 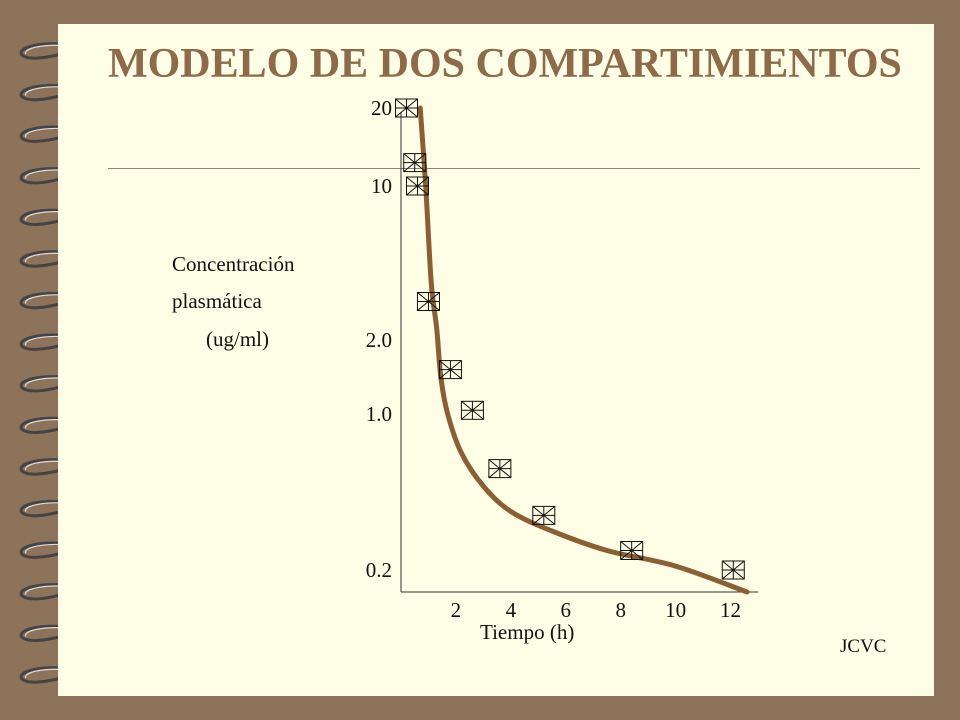 I want to click on author-credit: JCVC, so click(x=863, y=646).